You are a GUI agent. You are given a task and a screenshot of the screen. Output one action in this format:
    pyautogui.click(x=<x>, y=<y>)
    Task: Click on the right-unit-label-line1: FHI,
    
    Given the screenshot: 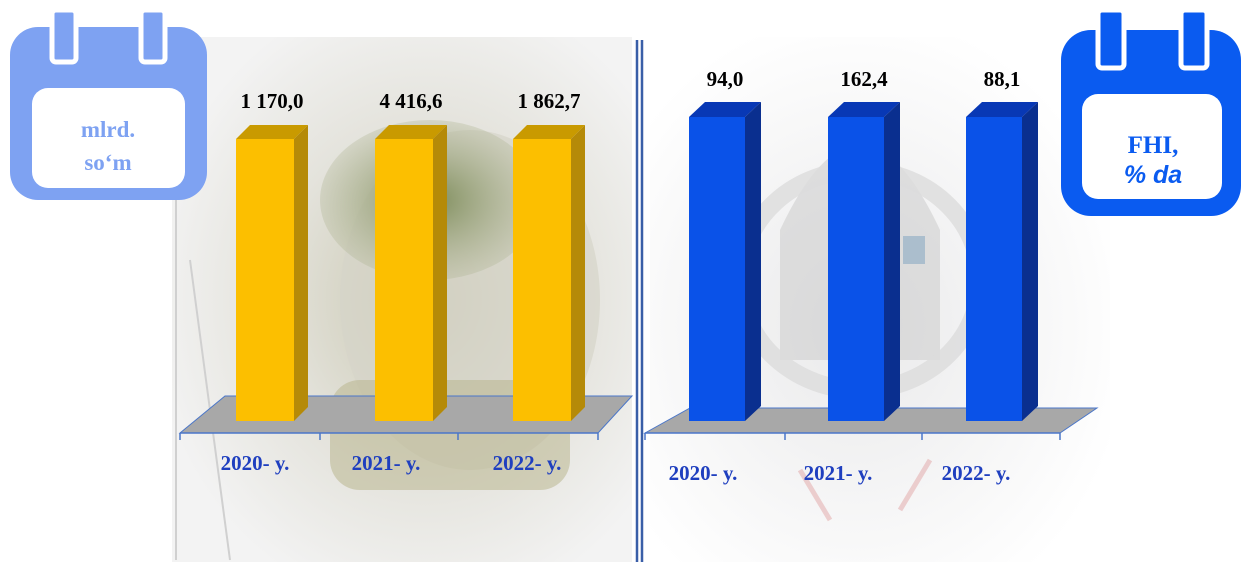 What is the action you would take?
    pyautogui.click(x=1153, y=145)
    